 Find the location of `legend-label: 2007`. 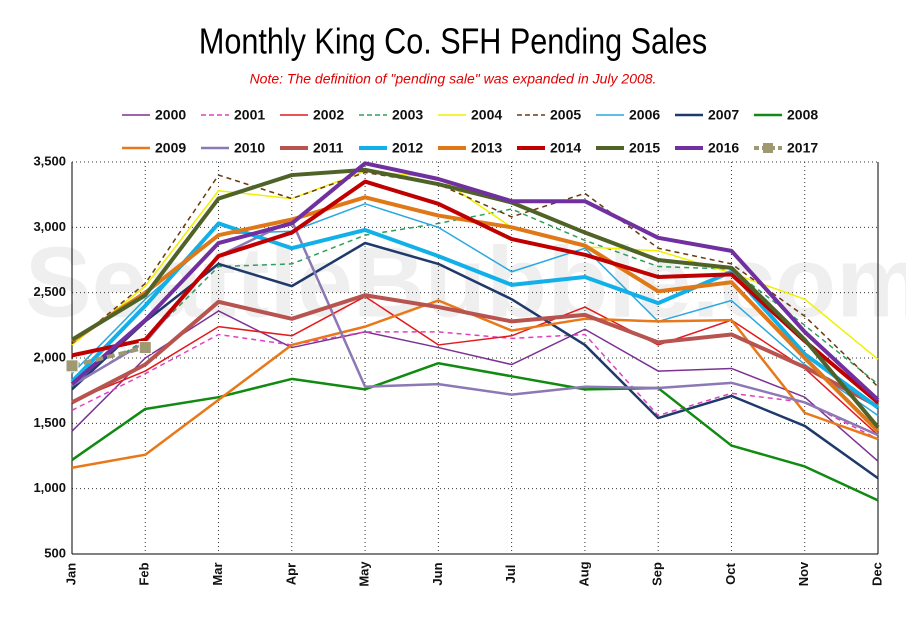

legend-label: 2007 is located at coordinates (723, 115).